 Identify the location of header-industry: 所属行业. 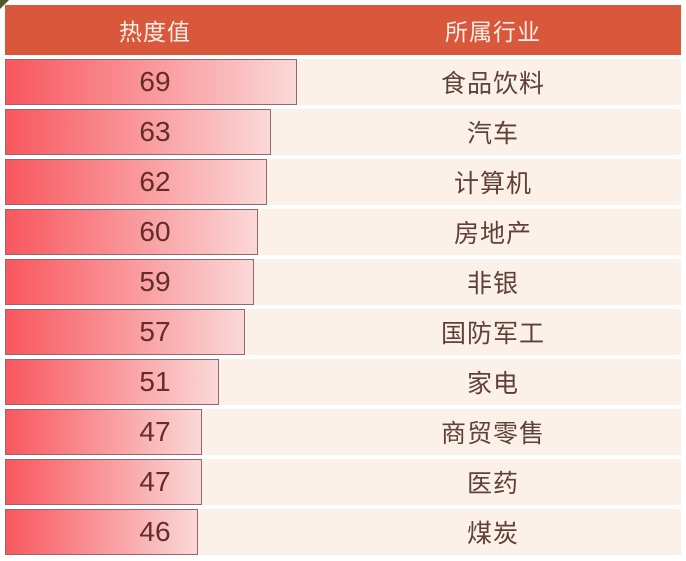
(493, 32).